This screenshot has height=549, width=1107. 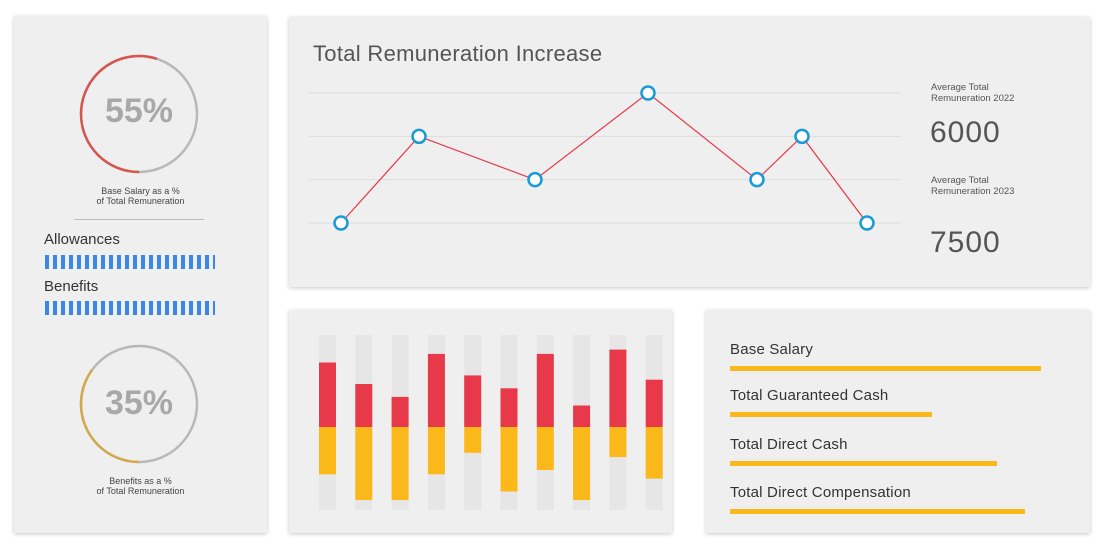 I want to click on benefits-caption-line2: of Total Remuneration, so click(x=140, y=491).